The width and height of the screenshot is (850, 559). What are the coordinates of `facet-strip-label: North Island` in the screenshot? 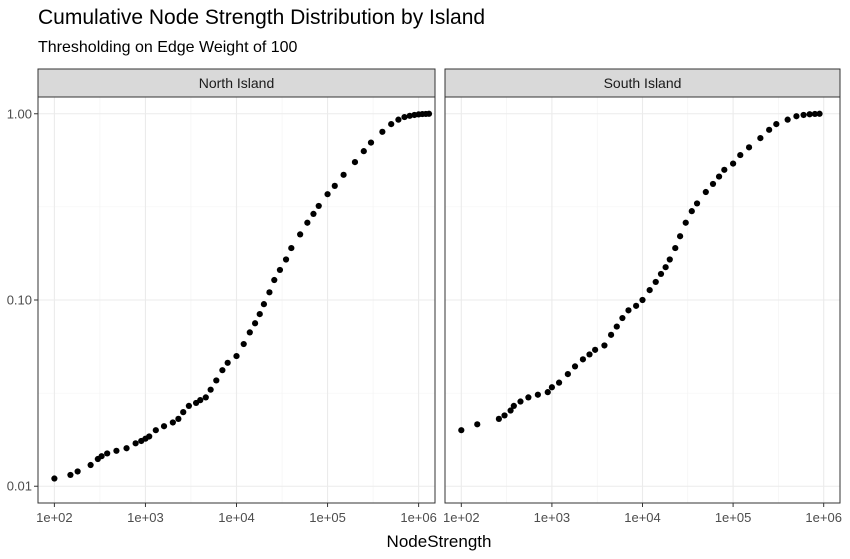 It's located at (236, 83).